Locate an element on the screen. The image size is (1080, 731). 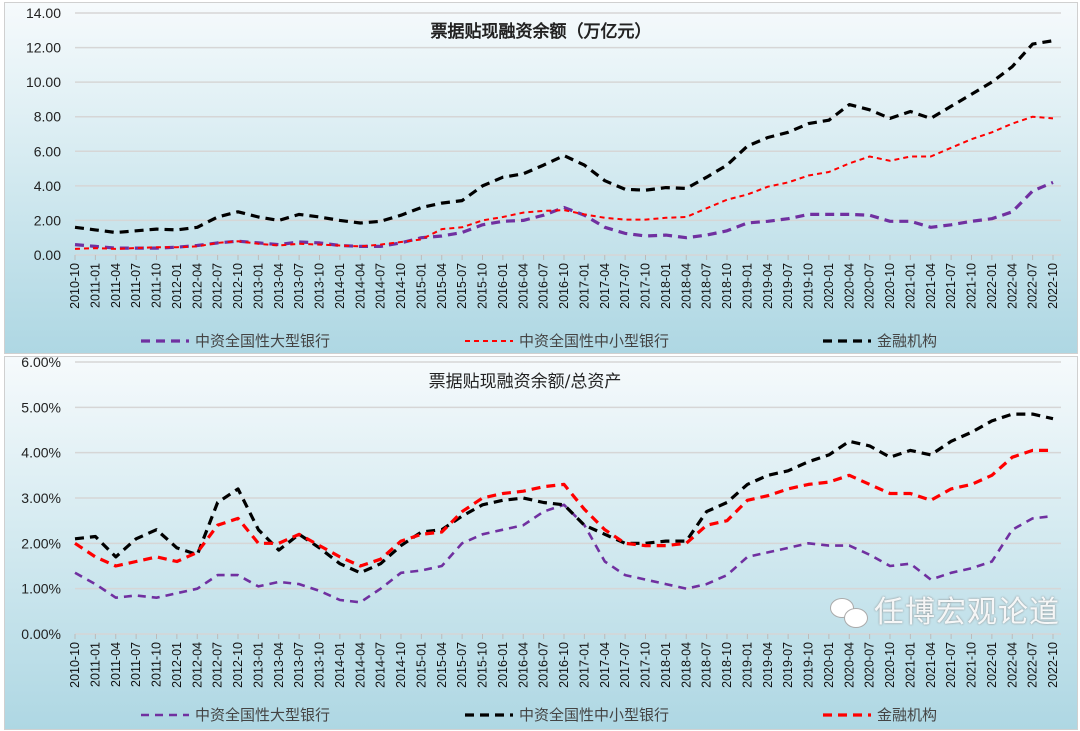
x-tick-label: 2022-10 is located at coordinates (1053, 665).